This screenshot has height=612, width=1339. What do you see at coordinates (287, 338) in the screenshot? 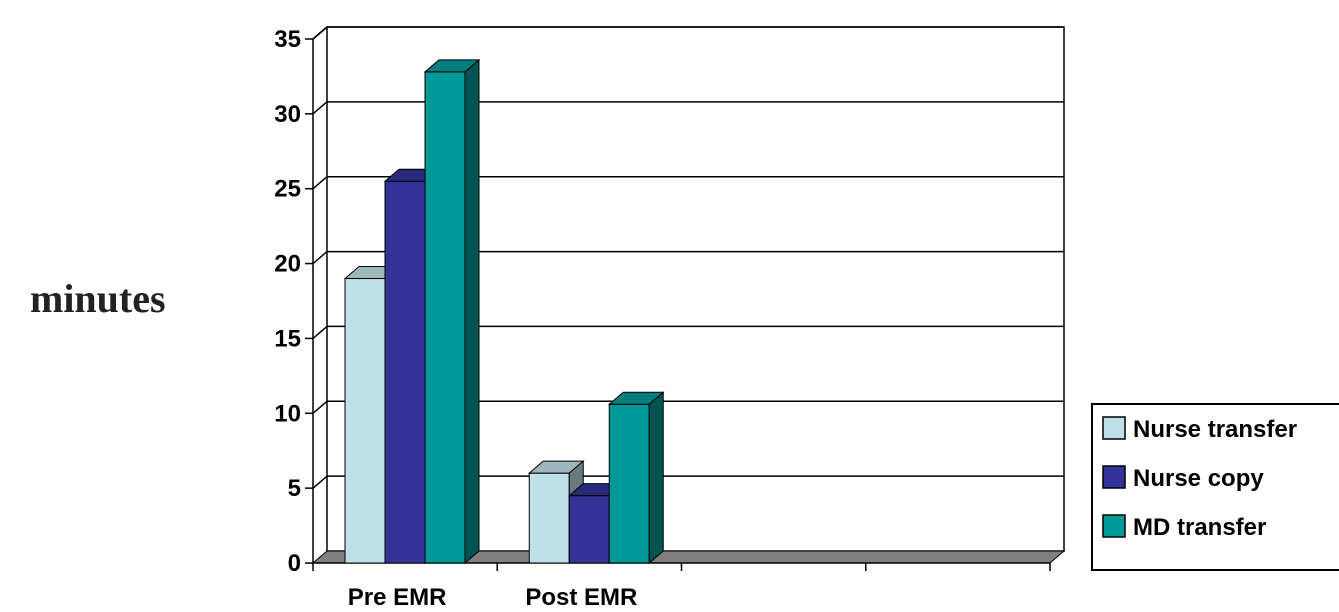
I see `y-tick-label: 15` at bounding box center [287, 338].